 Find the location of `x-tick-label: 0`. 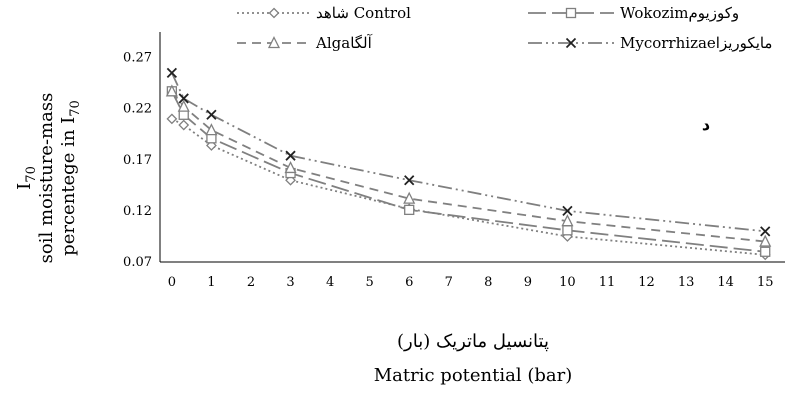

x-tick-label: 0 is located at coordinates (172, 282).